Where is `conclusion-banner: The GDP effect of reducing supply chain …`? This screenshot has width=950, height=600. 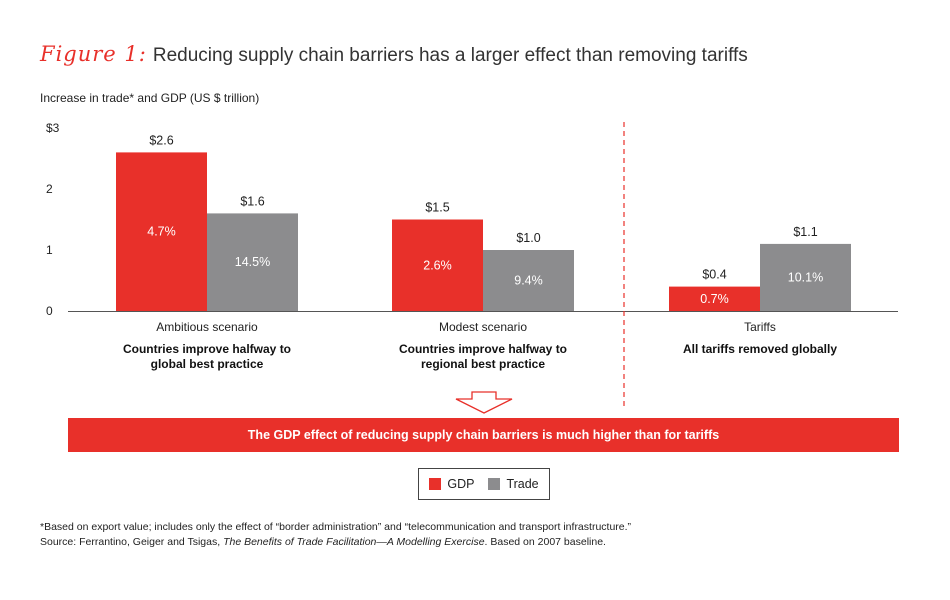 conclusion-banner: The GDP effect of reducing supply chain … is located at coordinates (483, 435).